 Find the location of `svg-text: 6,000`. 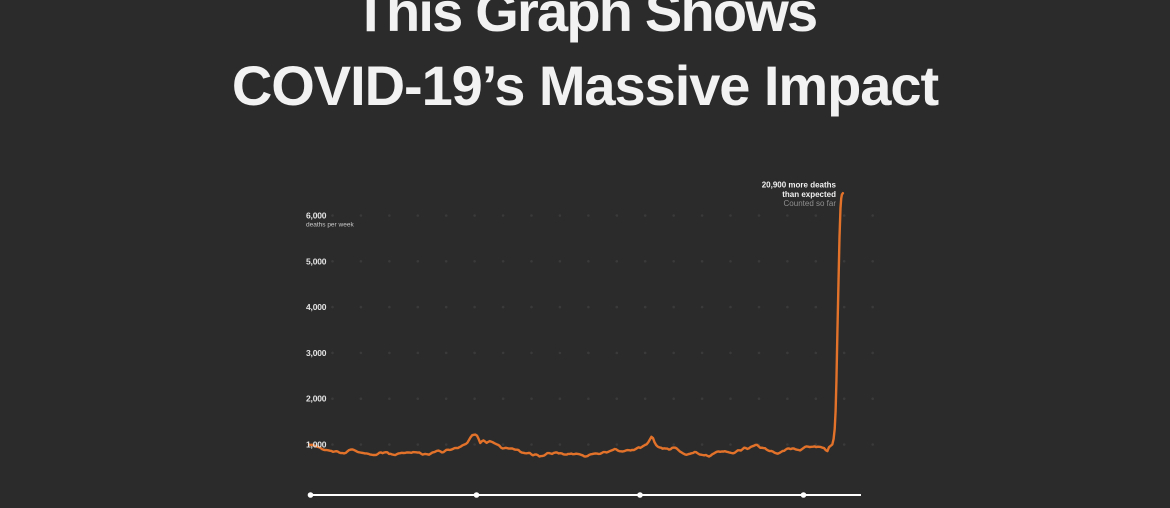

svg-text: 6,000 is located at coordinates (316, 216).